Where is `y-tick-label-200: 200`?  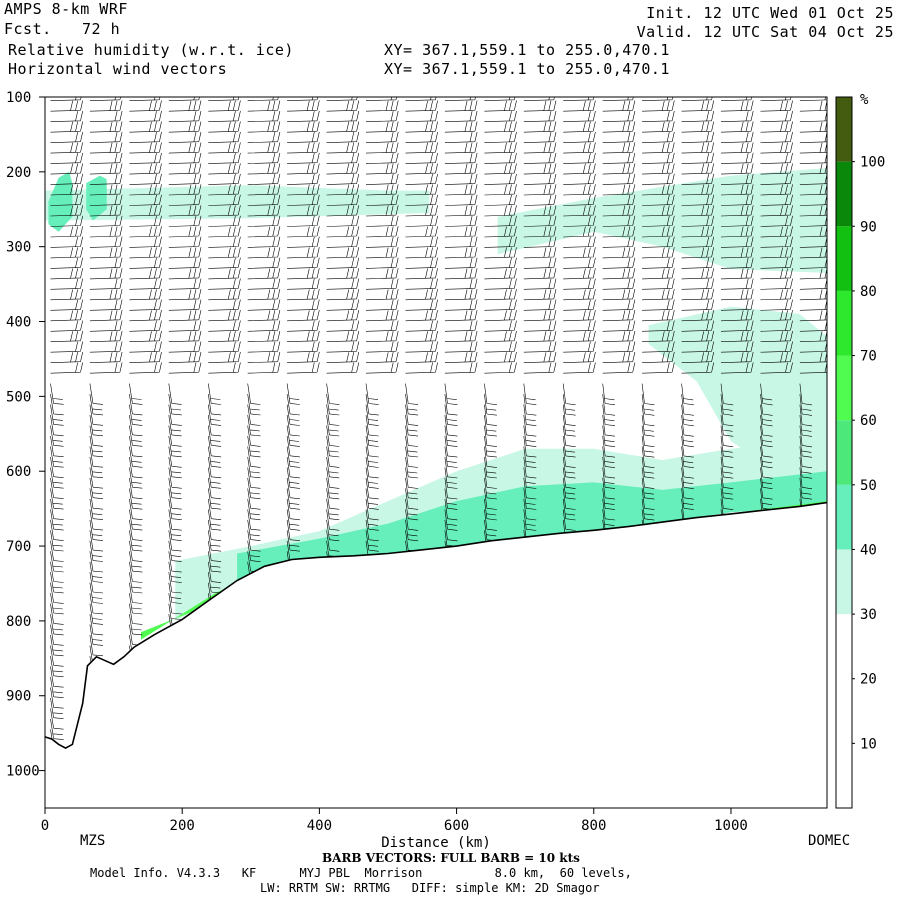 y-tick-label-200: 200 is located at coordinates (18, 173).